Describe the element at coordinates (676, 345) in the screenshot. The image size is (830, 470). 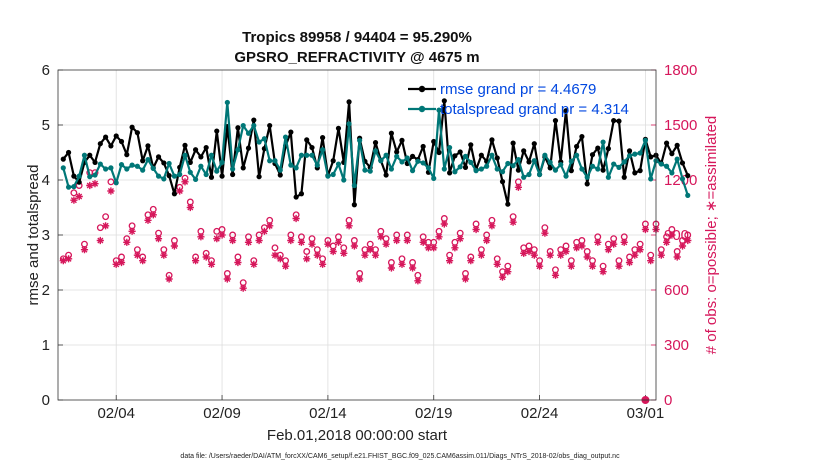
I see `y-tick-label-right: 300` at that location.